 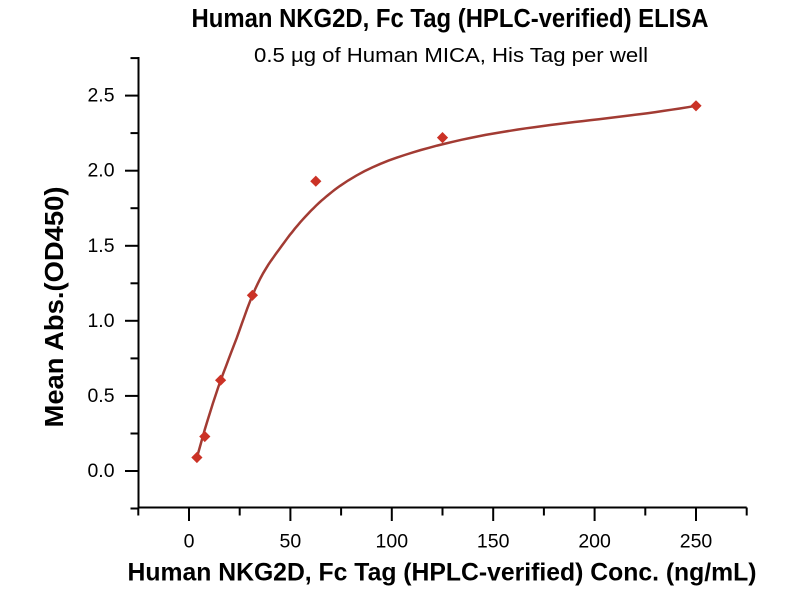 I want to click on svg-text: 100, so click(x=392, y=542).